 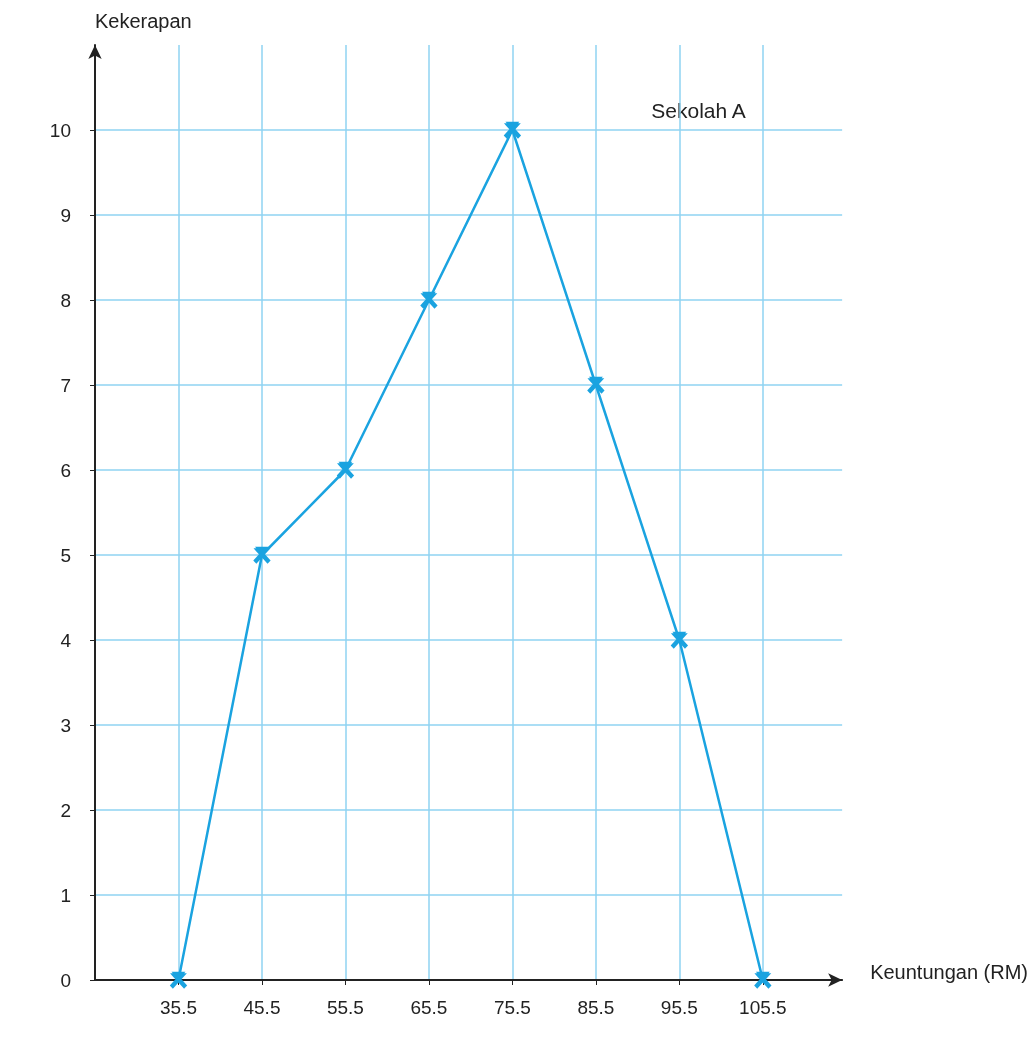 What do you see at coordinates (65, 810) in the screenshot?
I see `y-tick-label: 2` at bounding box center [65, 810].